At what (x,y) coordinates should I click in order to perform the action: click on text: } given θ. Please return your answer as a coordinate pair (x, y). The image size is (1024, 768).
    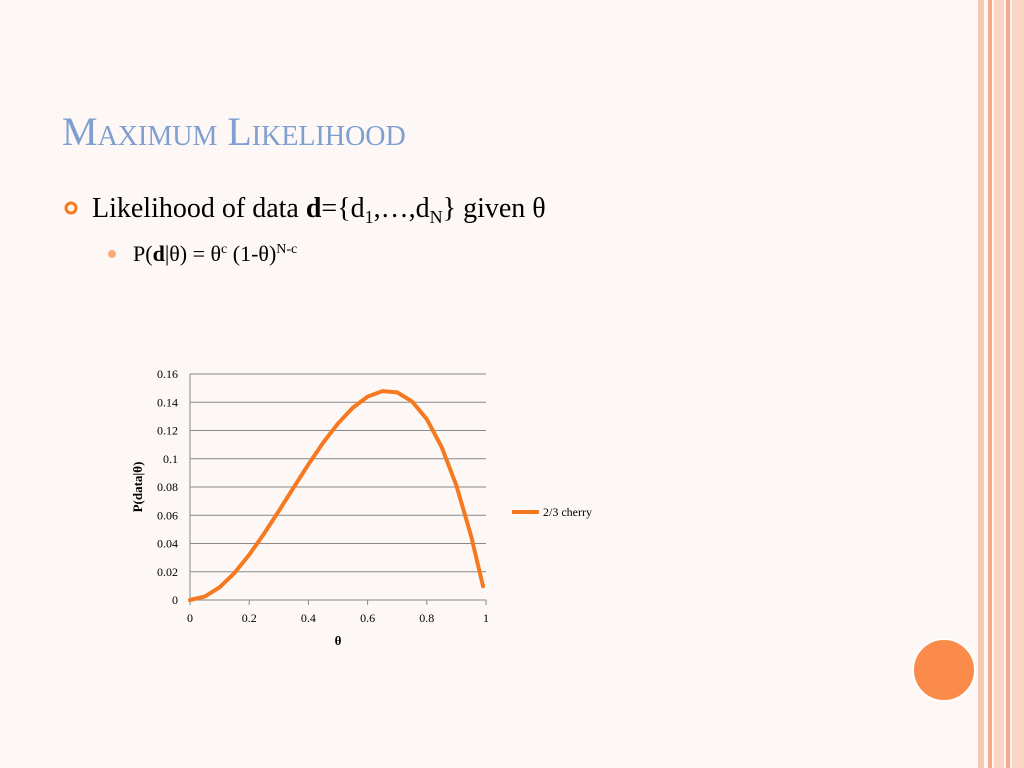
    Looking at the image, I should click on (494, 208).